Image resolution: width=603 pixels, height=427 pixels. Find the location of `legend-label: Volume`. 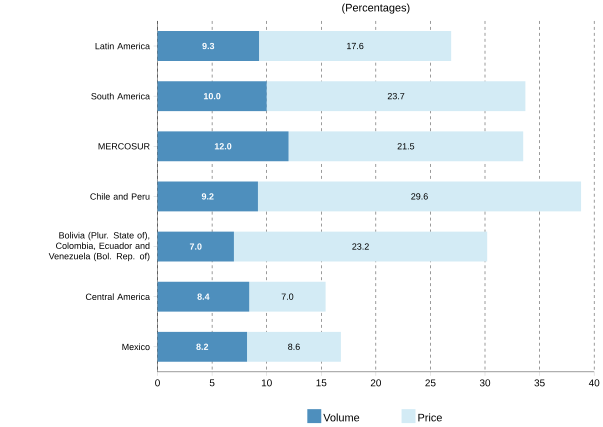

legend-label: Volume is located at coordinates (341, 418).